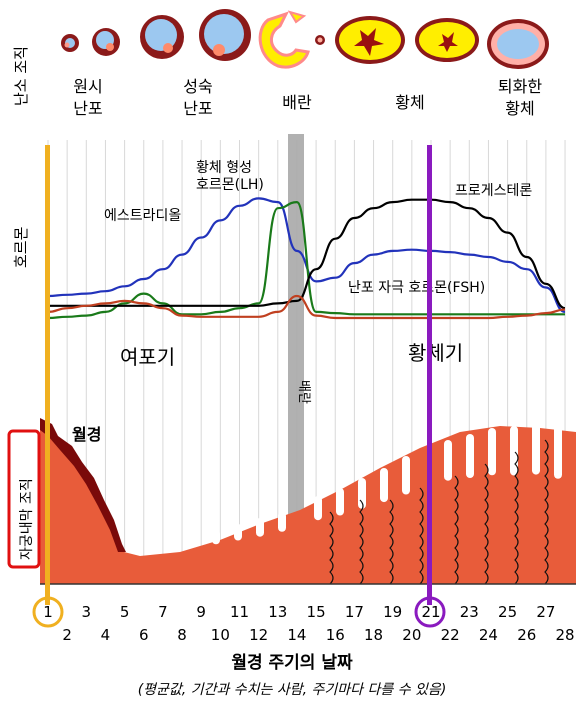 Image resolution: width=584 pixels, height=704 pixels. I want to click on day-label: 22, so click(450, 635).